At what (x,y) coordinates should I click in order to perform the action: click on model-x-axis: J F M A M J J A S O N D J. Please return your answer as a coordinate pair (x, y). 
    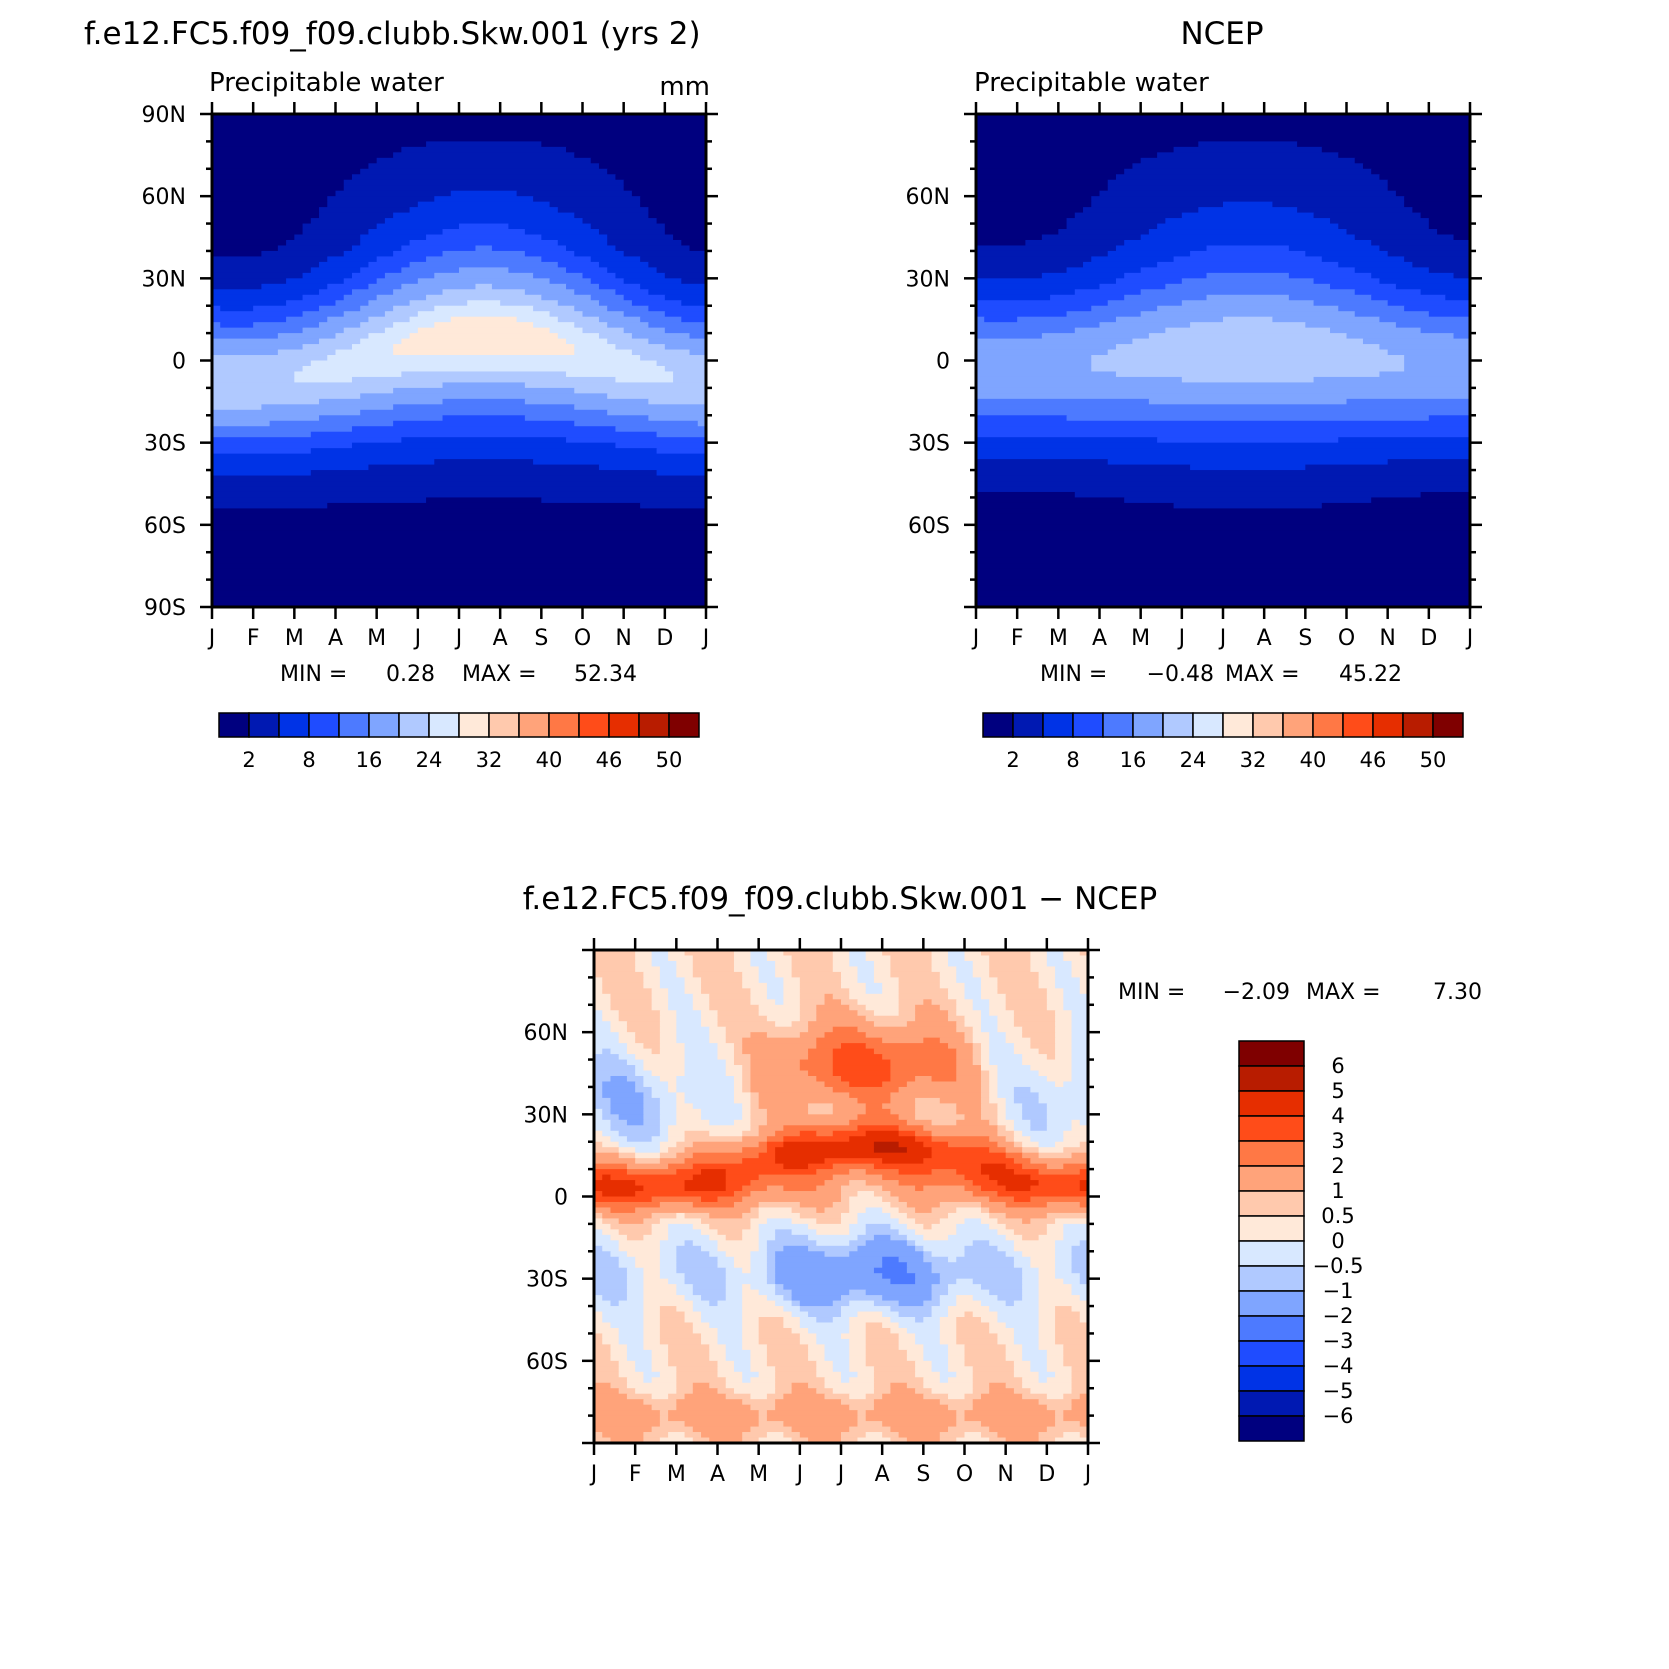
    Looking at the image, I should click on (458, 638).